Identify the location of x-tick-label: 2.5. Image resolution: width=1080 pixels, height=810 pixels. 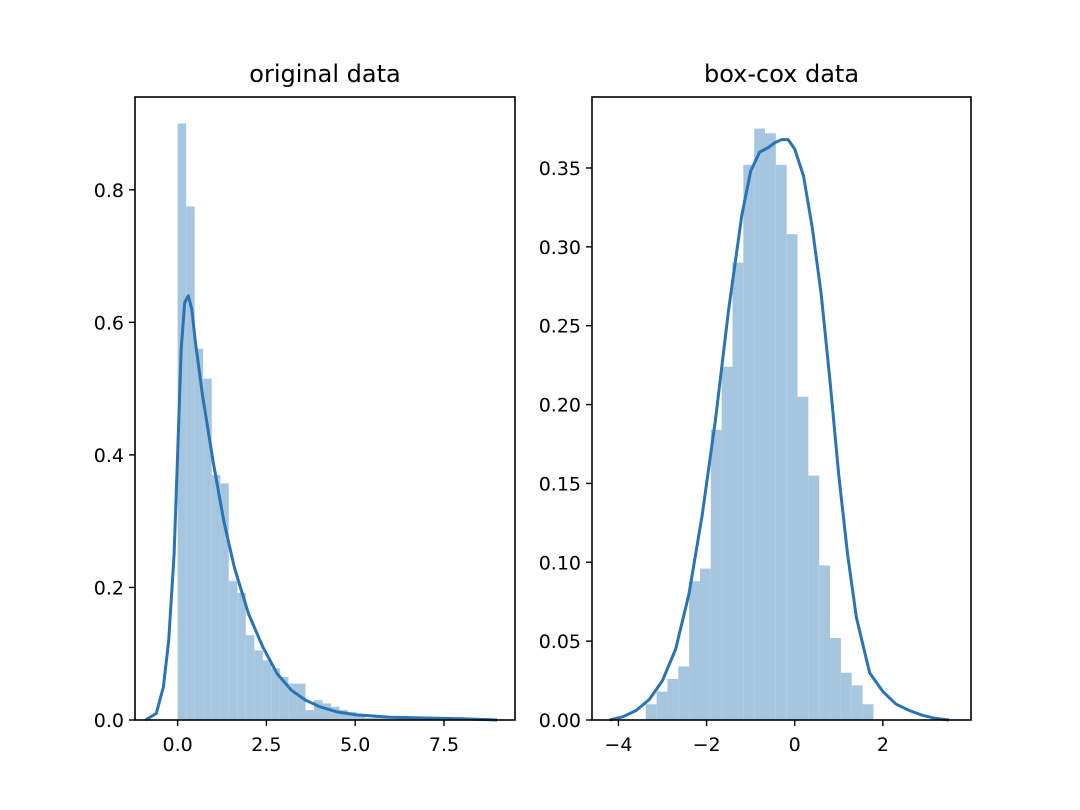
(266, 745).